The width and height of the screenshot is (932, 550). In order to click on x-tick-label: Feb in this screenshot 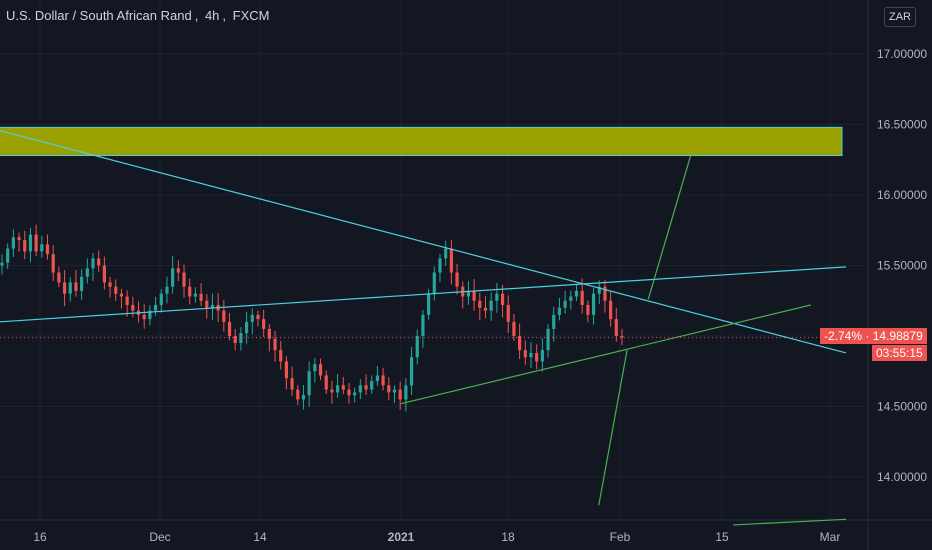, I will do `click(620, 537)`.